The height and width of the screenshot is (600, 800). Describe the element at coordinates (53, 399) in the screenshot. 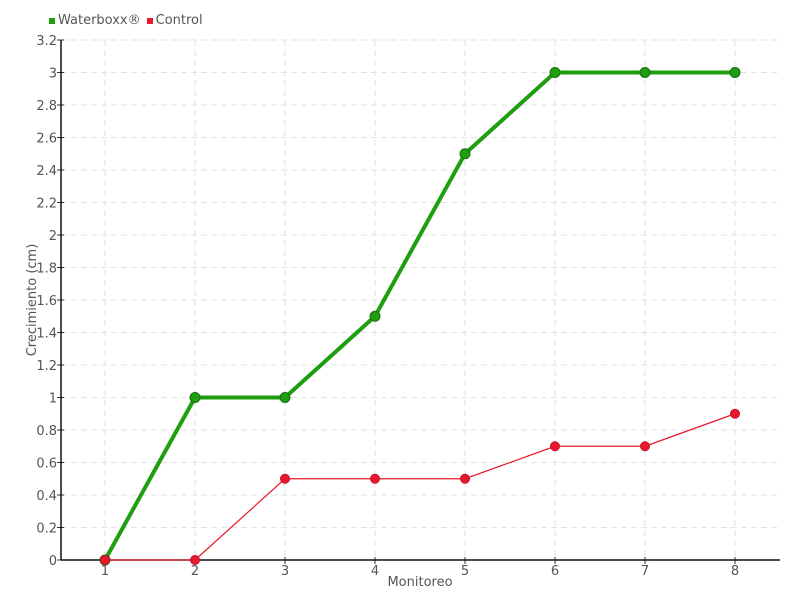

I see `y-tick-label: 1` at that location.